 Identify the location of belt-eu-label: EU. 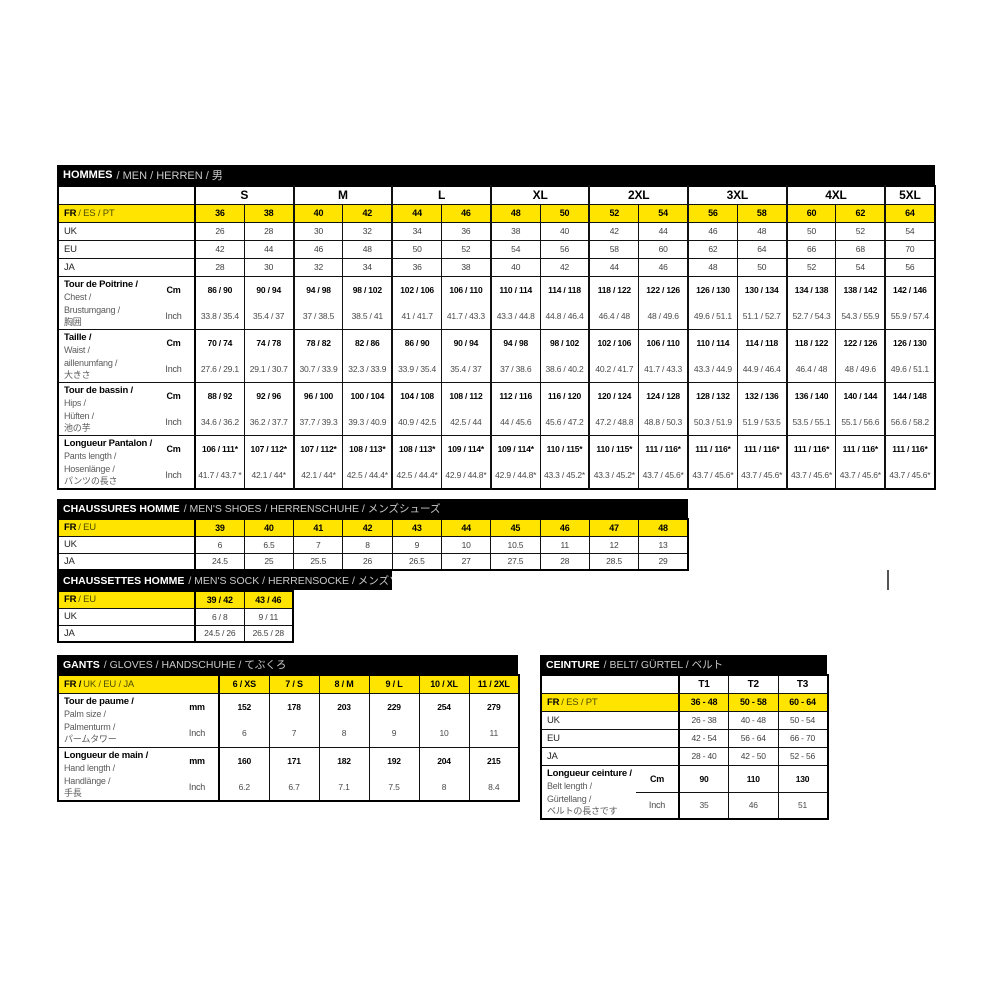
(610, 738).